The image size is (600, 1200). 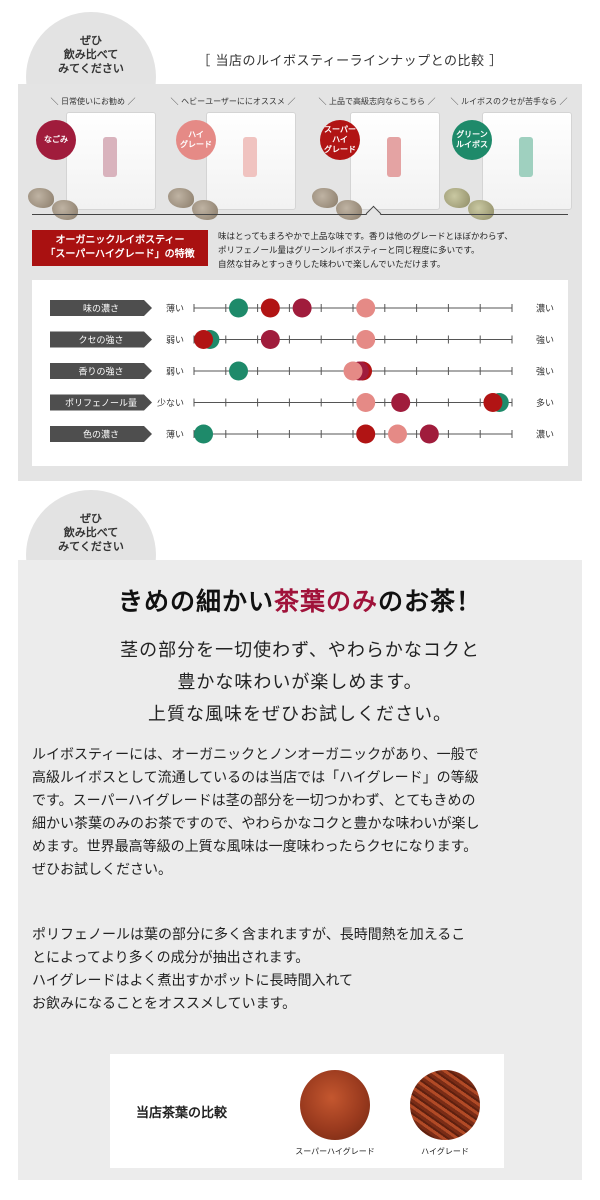 I want to click on row-label: 色の濃さ, so click(x=101, y=435).